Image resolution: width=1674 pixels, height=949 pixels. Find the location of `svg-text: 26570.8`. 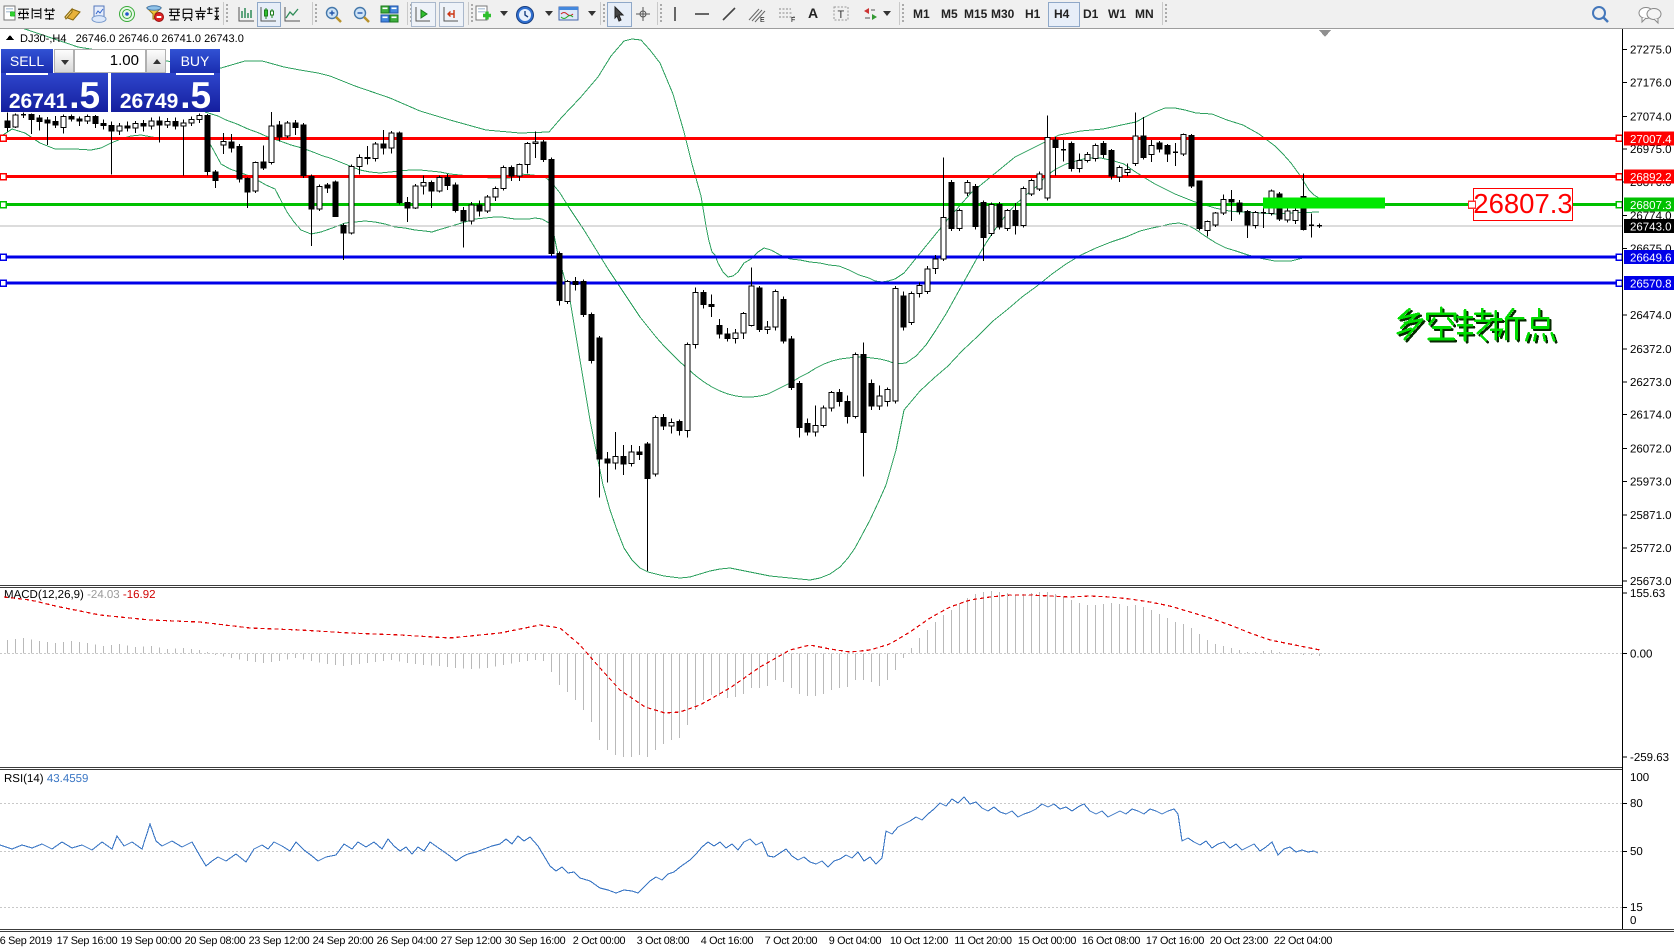

svg-text: 26570.8 is located at coordinates (1651, 285).